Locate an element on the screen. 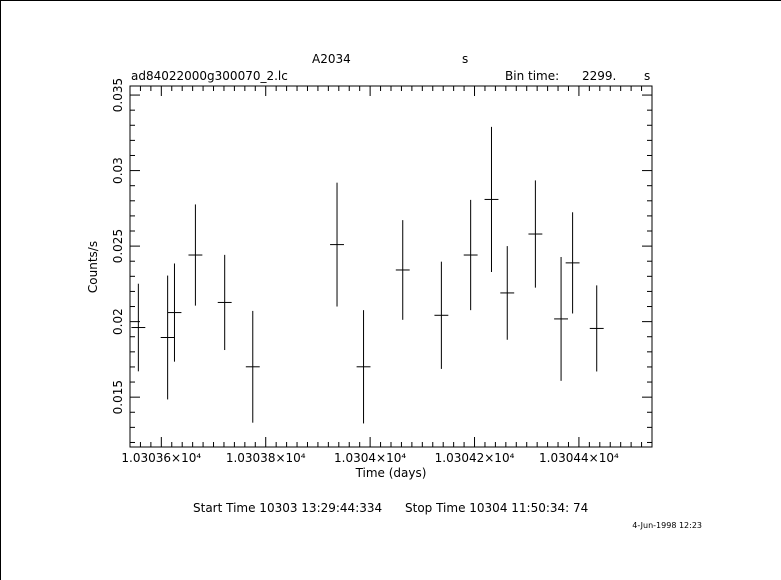  frame-left-edge is located at coordinates (0, 290).